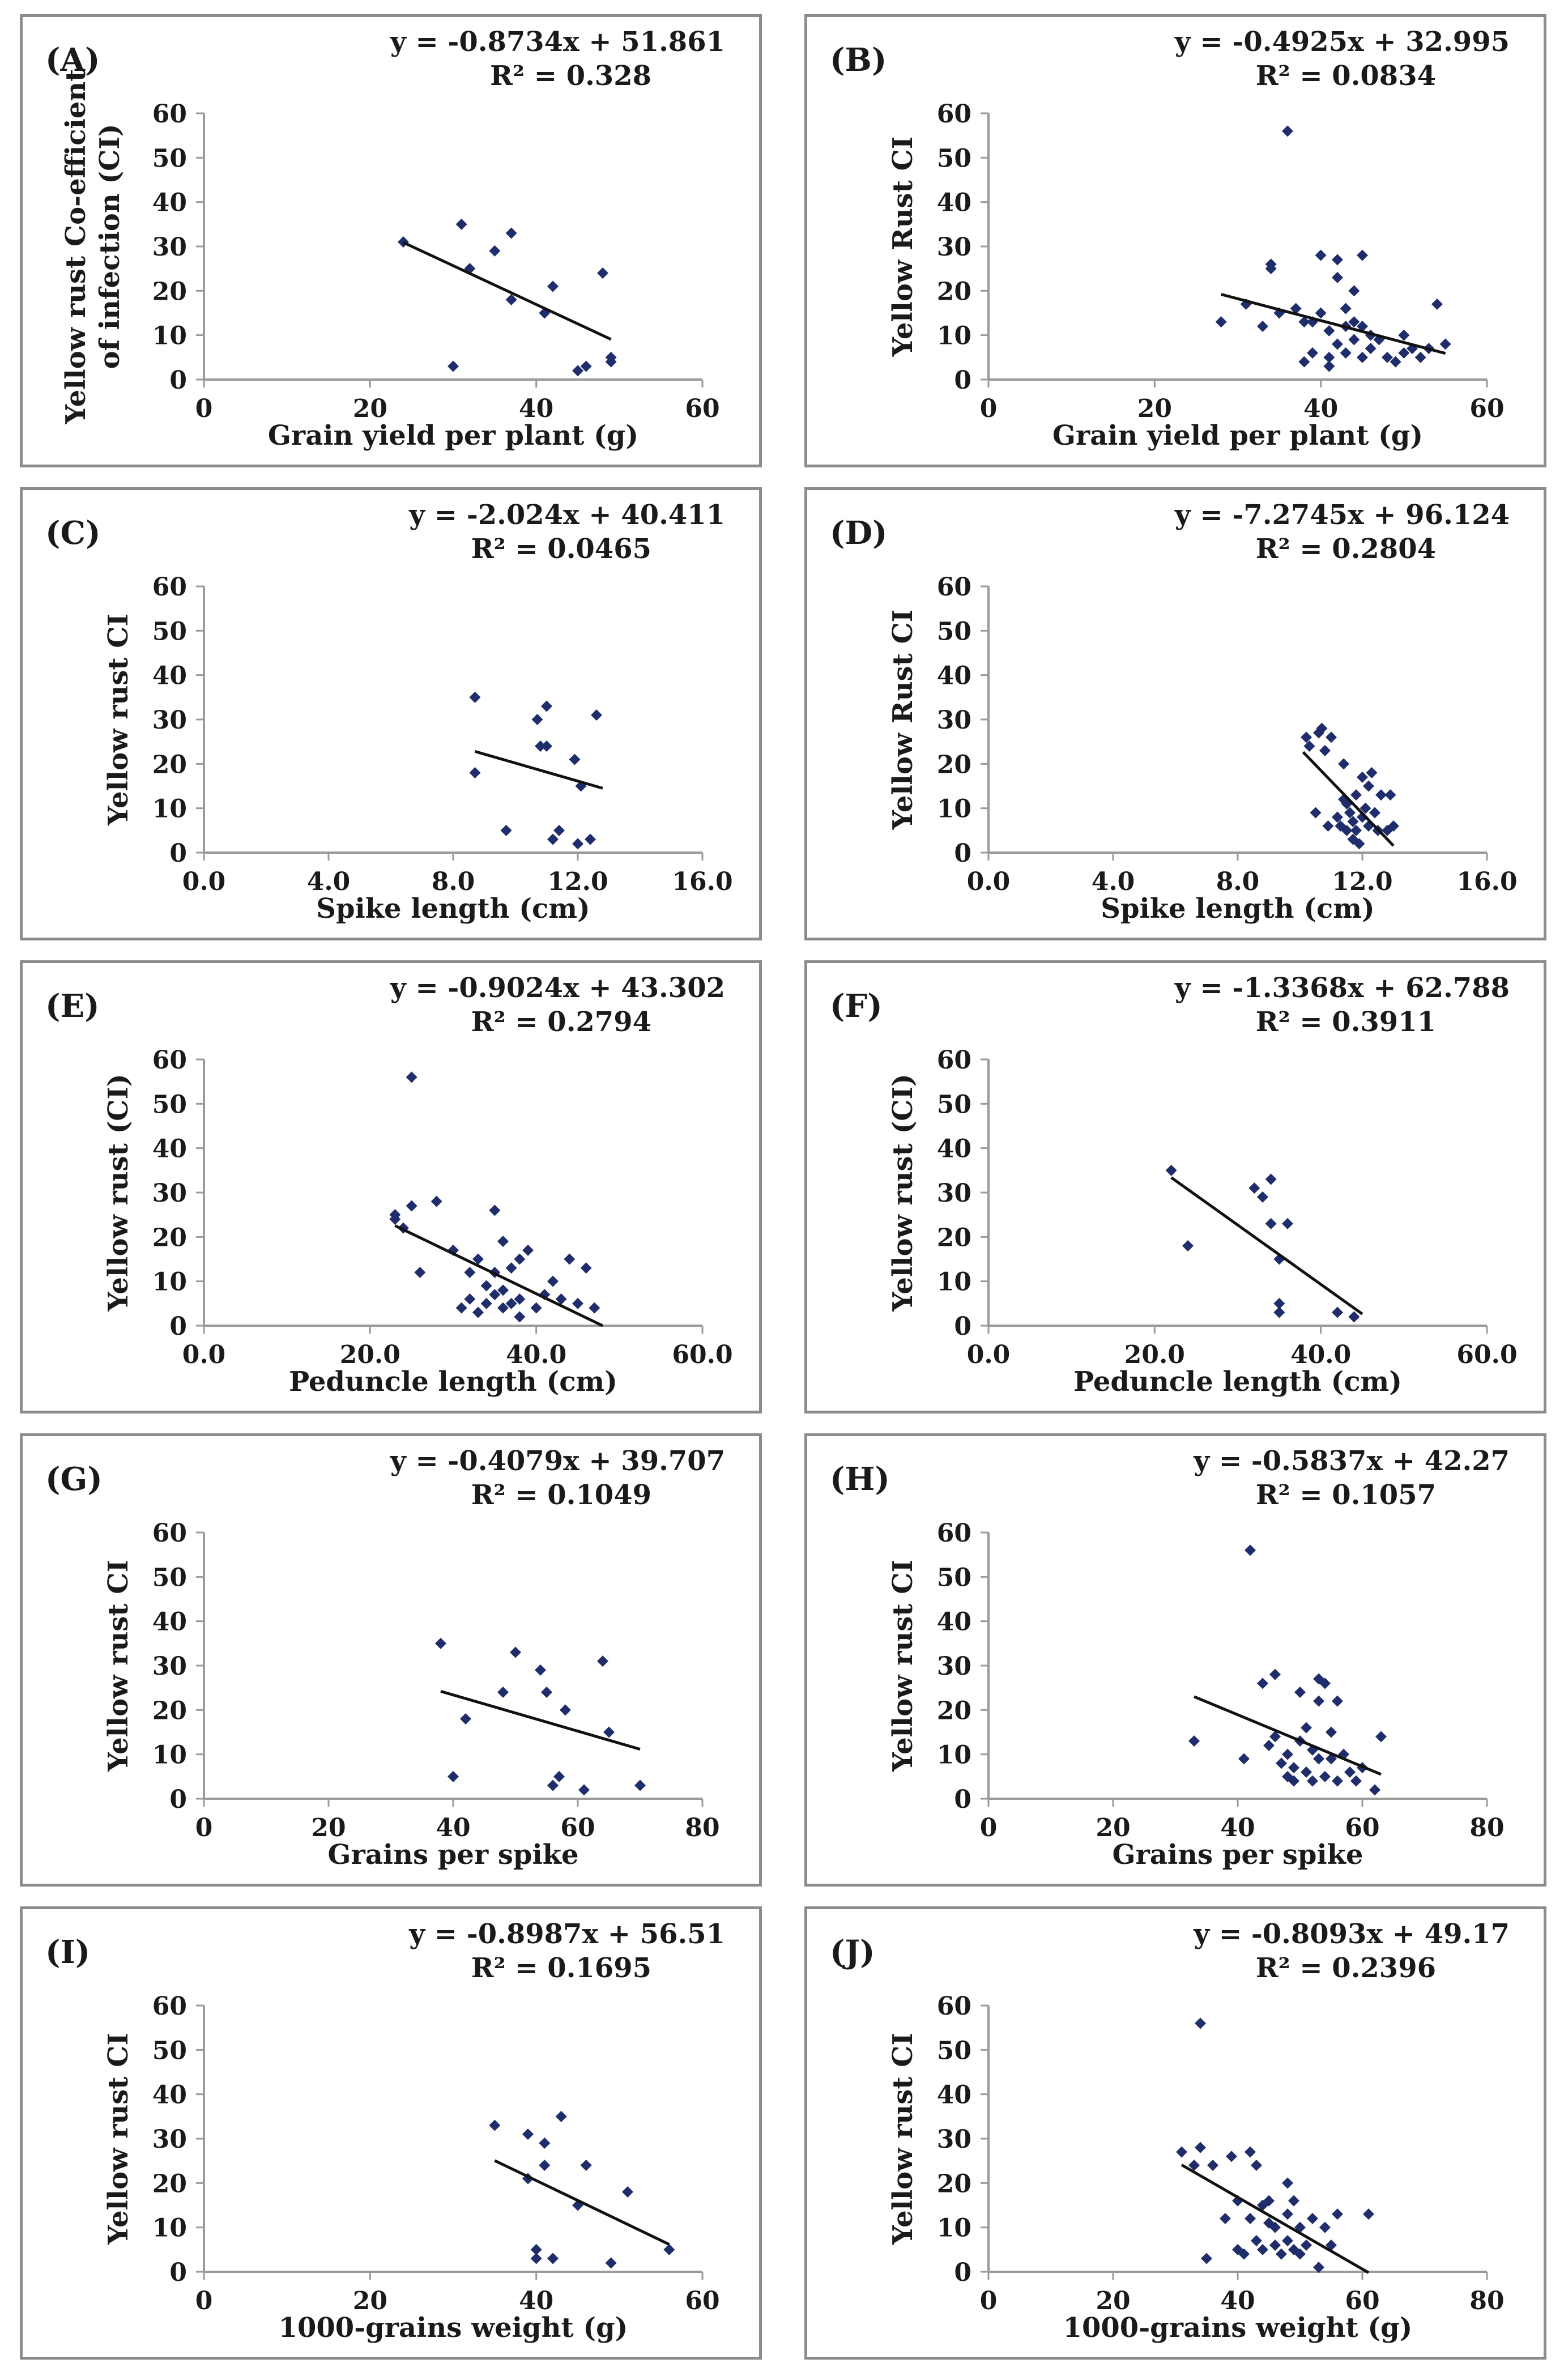  I want to click on r-squared-label: R² = 0.2794, so click(561, 1022).